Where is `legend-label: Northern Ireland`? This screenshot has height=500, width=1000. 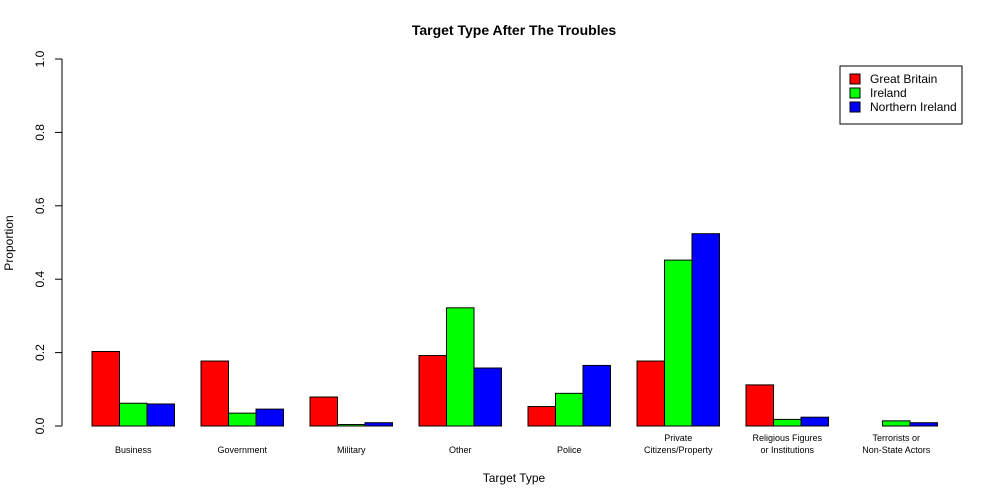
legend-label: Northern Ireland is located at coordinates (913, 107).